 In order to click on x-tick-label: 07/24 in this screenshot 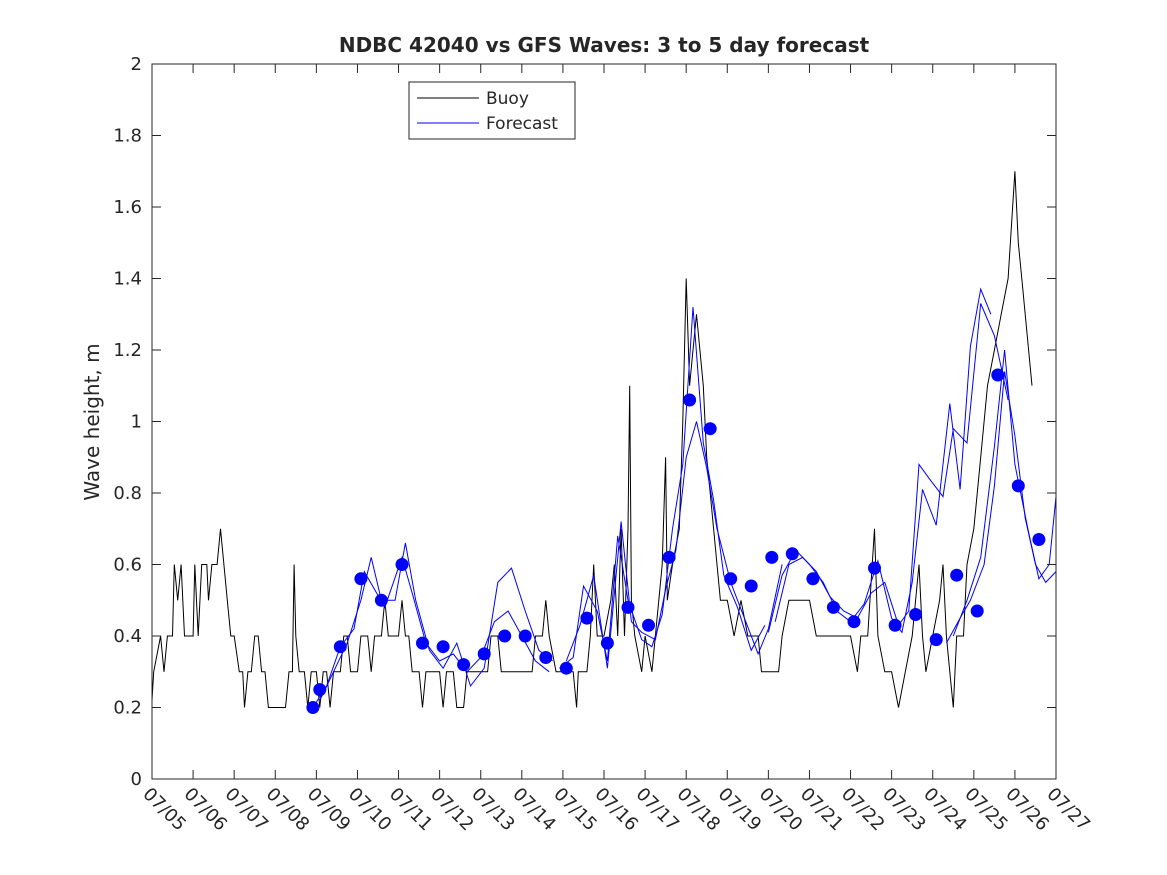, I will do `click(945, 810)`.